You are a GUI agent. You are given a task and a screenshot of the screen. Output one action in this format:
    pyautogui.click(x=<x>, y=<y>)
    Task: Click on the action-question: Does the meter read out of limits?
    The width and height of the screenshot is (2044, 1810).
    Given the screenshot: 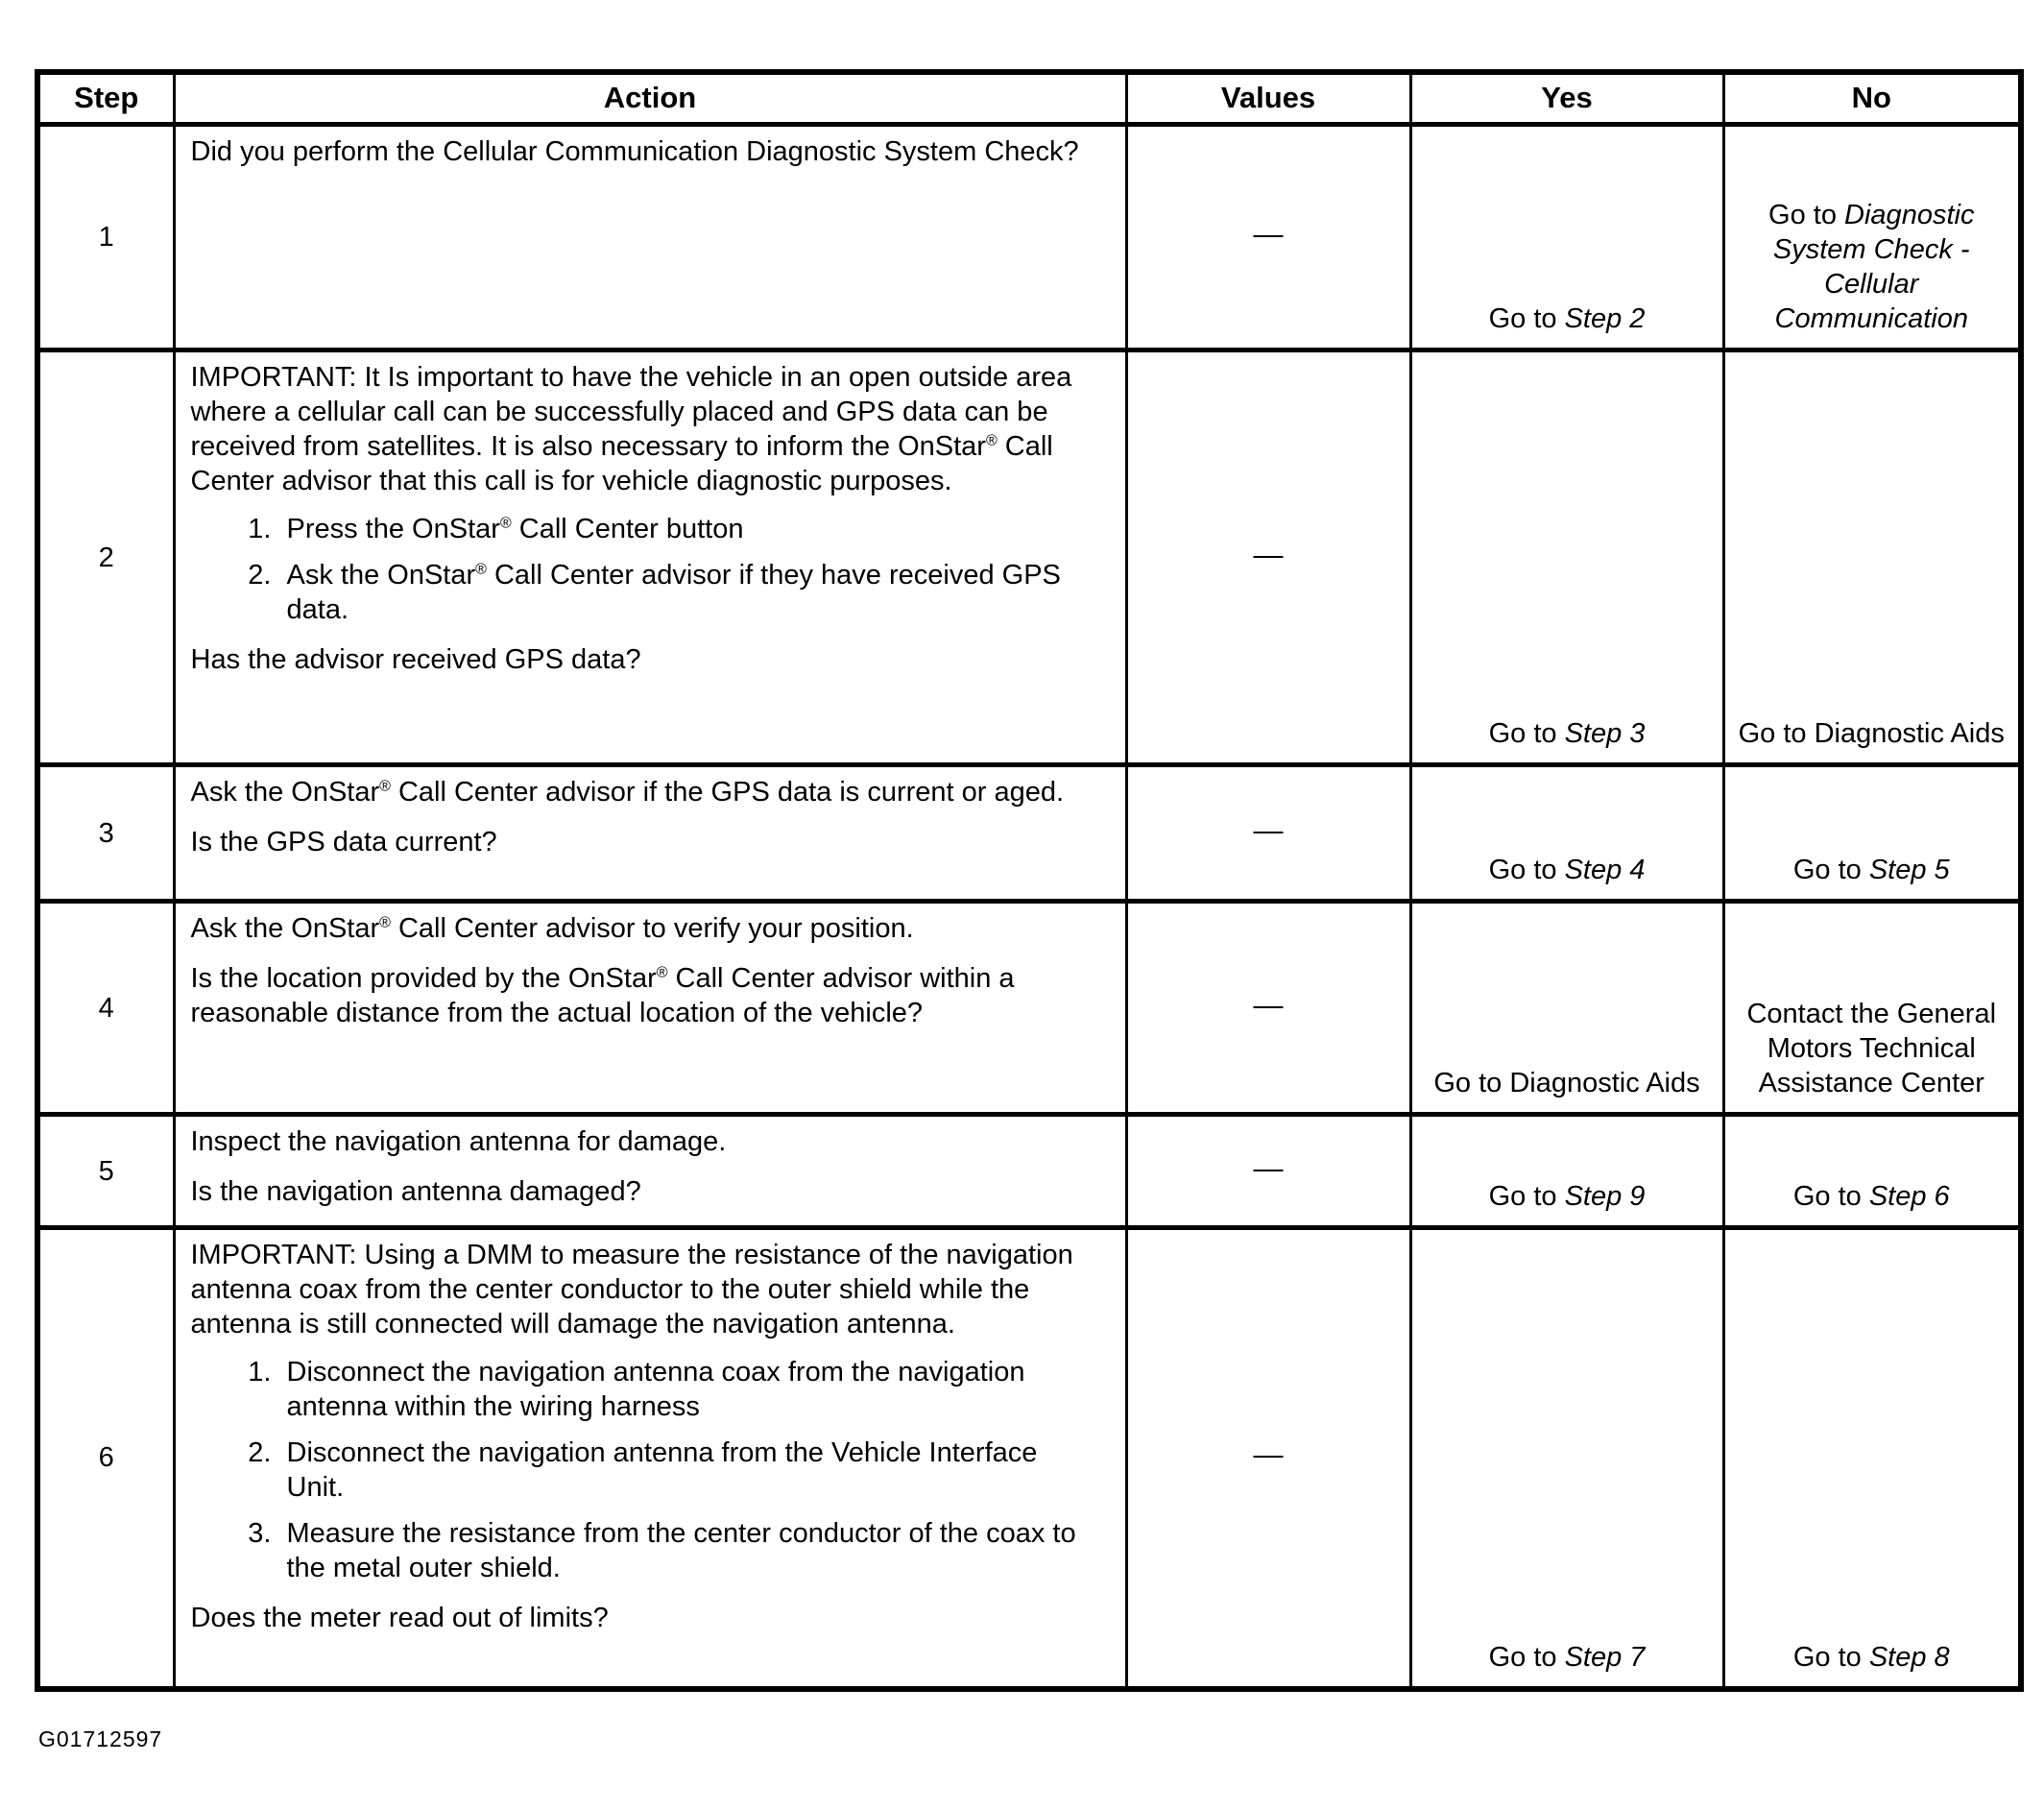 What is the action you would take?
    pyautogui.click(x=399, y=1618)
    